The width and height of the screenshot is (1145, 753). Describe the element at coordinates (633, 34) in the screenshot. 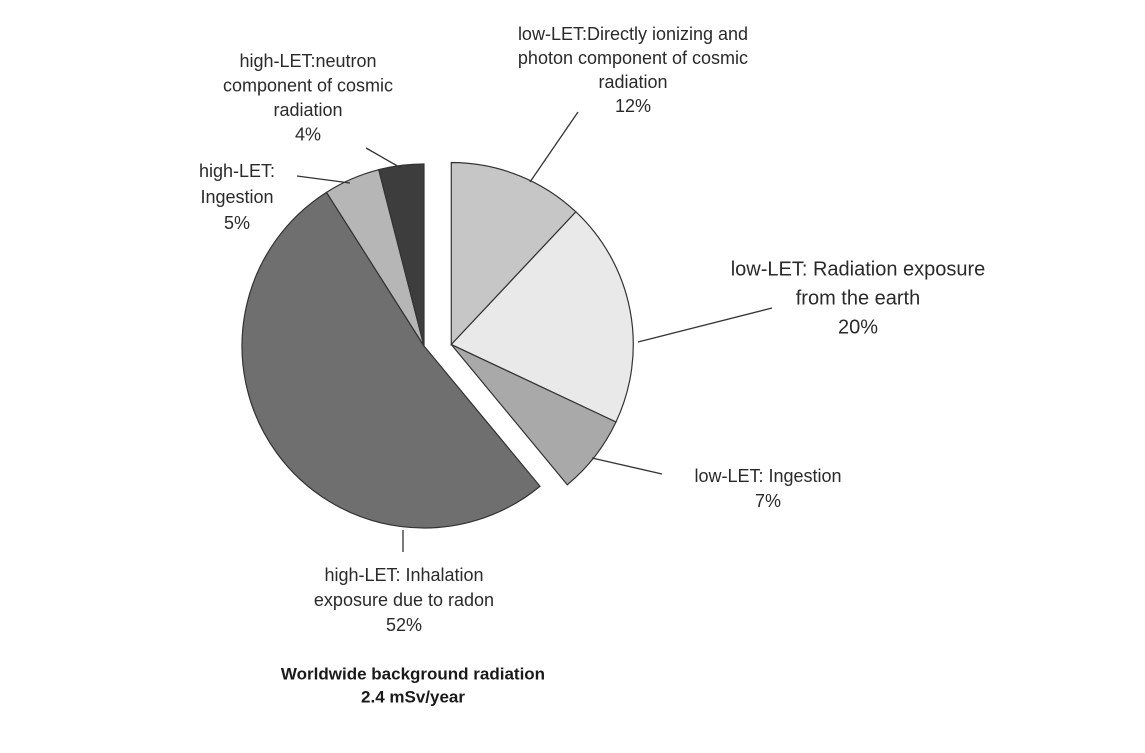

I see `slice-label: low-LET:Directly ionizing and` at that location.